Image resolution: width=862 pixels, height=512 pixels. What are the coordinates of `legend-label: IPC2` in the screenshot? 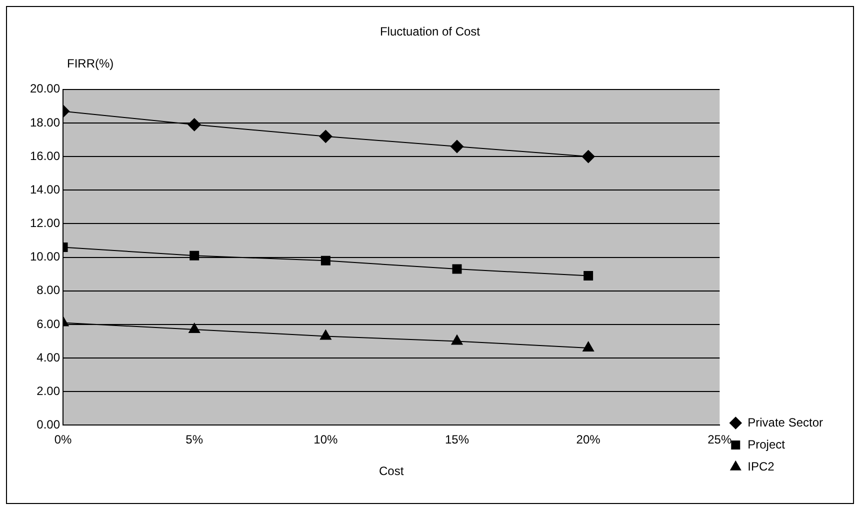 It's located at (761, 466).